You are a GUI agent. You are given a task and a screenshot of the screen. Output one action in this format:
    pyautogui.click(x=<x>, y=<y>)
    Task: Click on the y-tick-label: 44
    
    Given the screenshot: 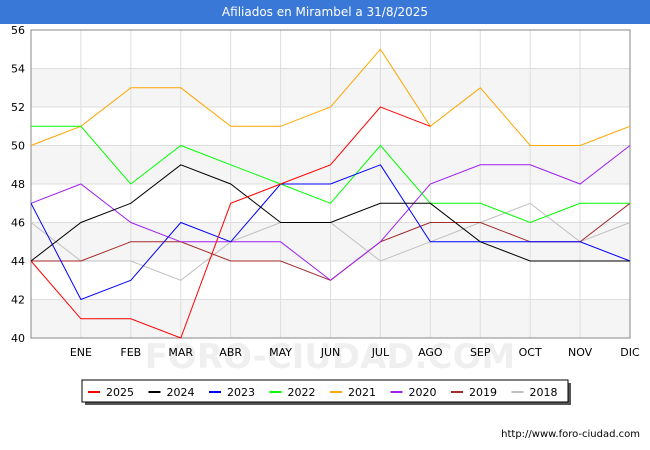 What is the action you would take?
    pyautogui.click(x=18, y=261)
    